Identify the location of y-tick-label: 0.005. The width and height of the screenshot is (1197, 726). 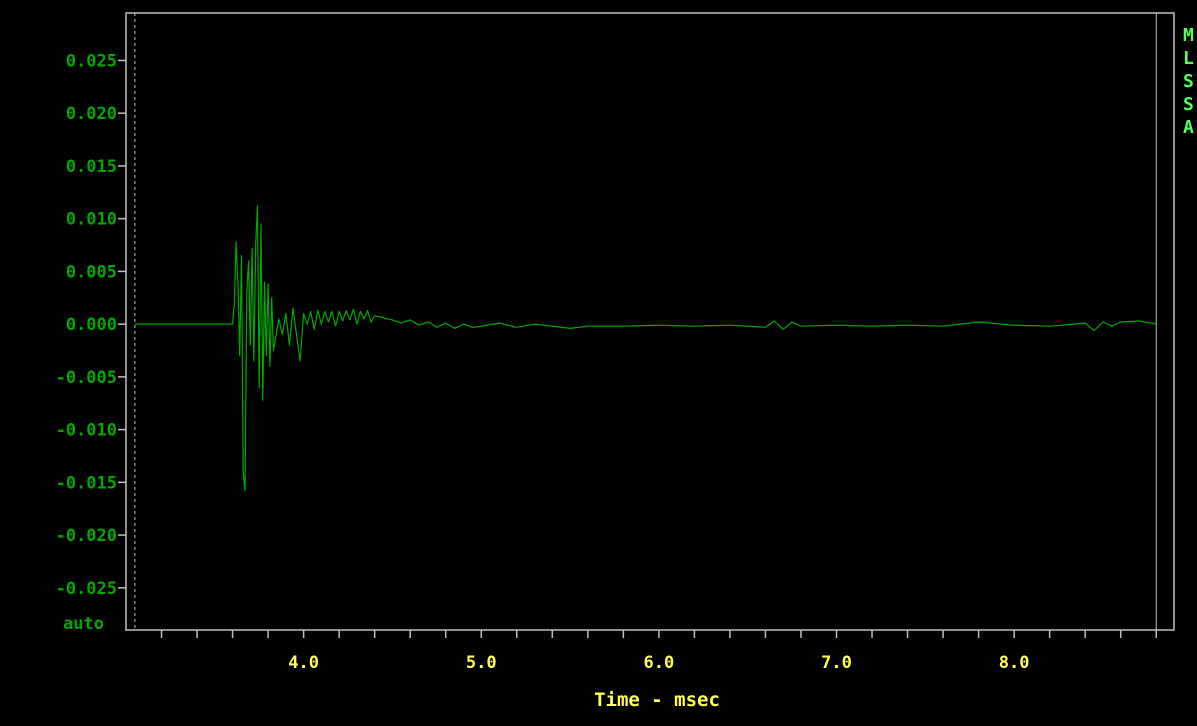
(91, 272).